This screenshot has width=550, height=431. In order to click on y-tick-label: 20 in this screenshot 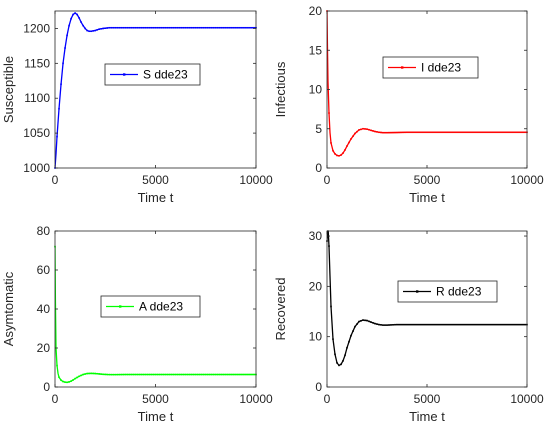, I will do `click(316, 286)`.